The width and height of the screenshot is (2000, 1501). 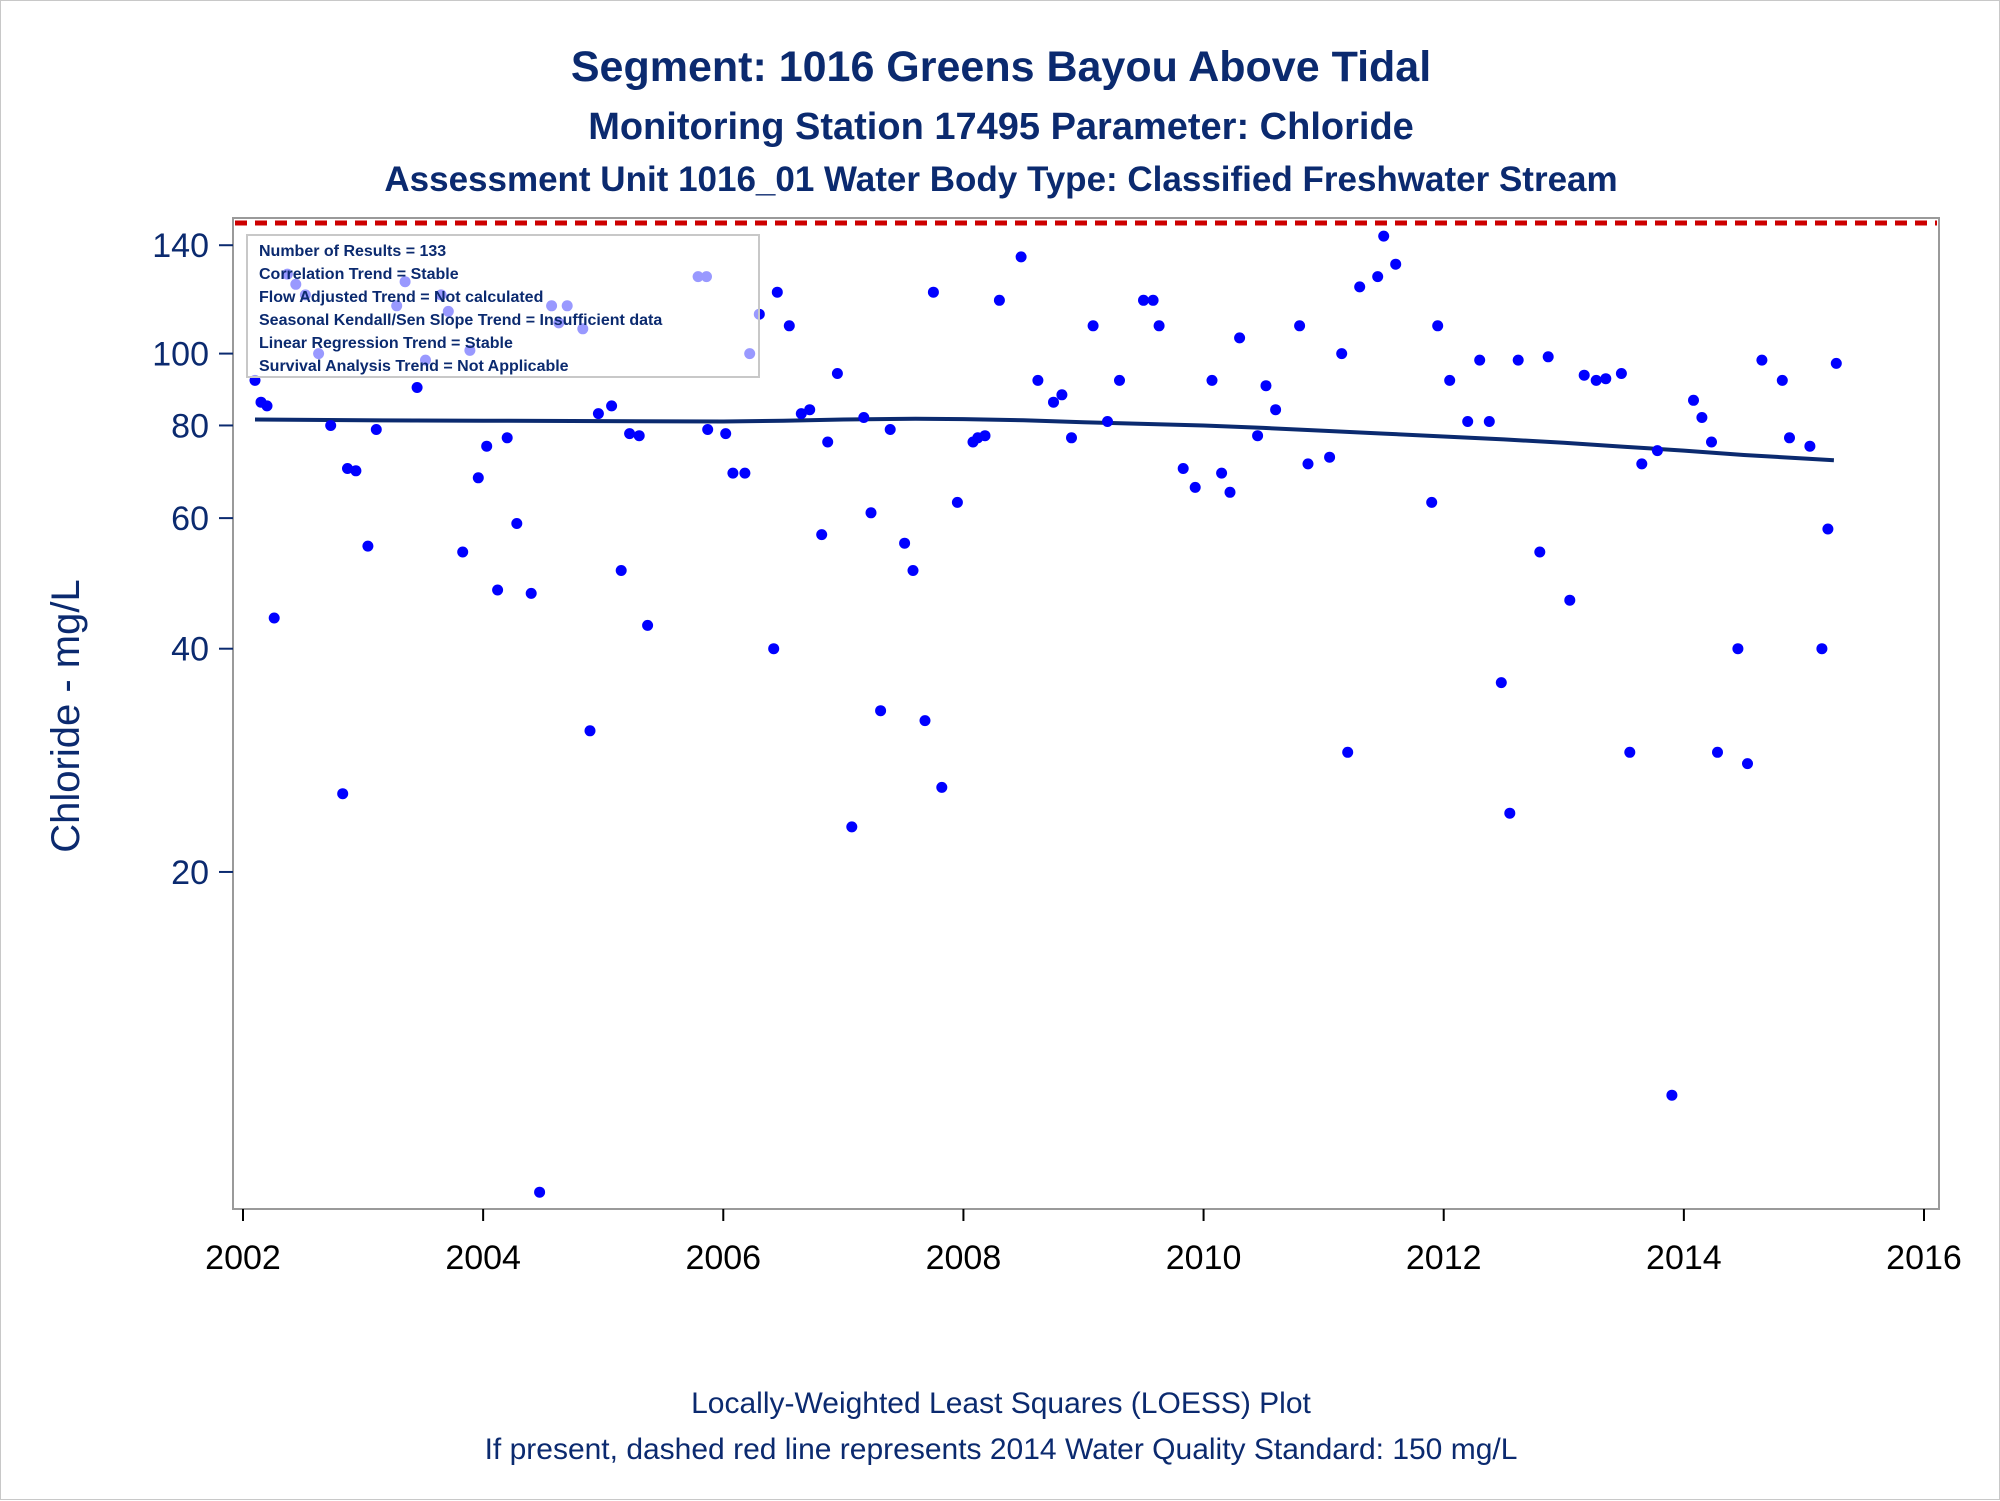 I want to click on x-tick-label: 2008, so click(x=964, y=1258).